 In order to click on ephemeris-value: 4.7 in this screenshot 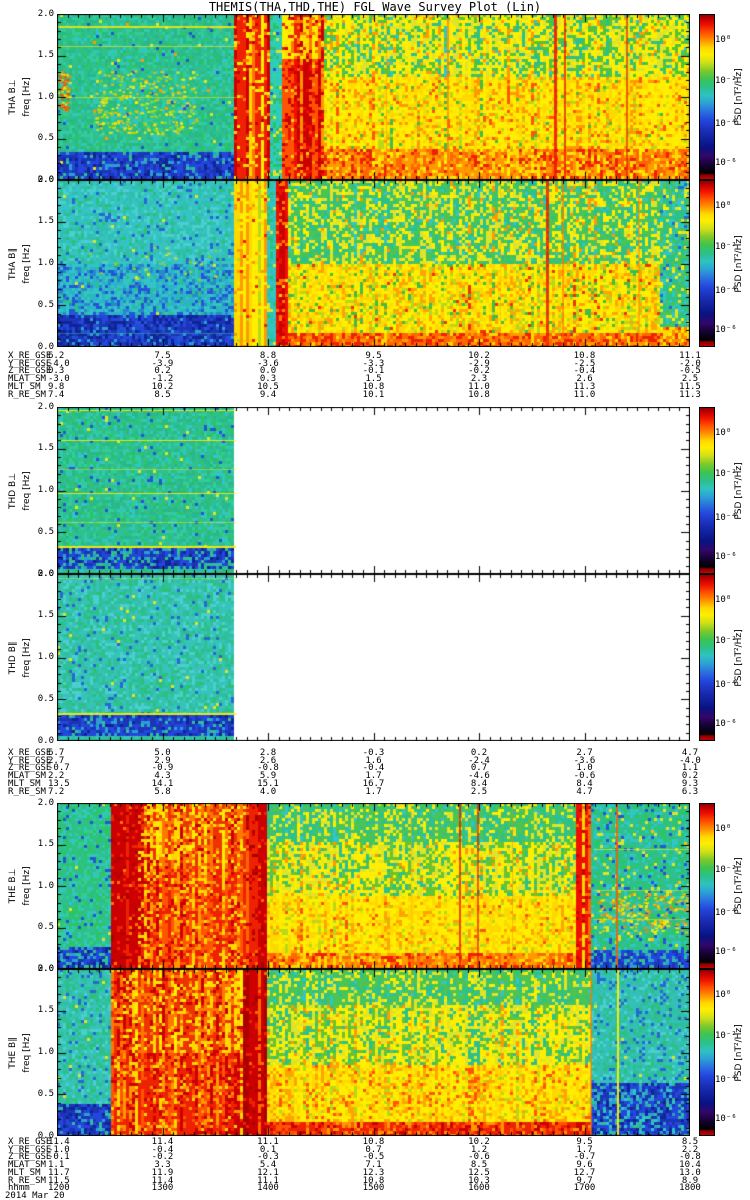, I will do `click(690, 753)`.